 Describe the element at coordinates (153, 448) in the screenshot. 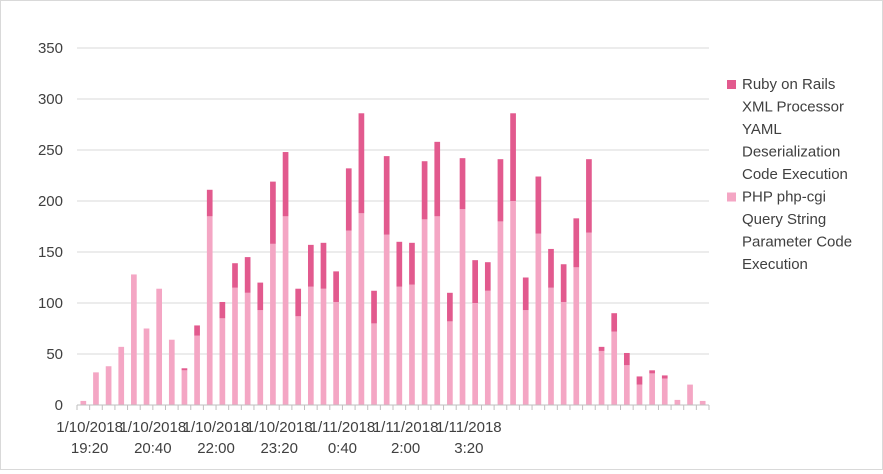

I see `x-tick-label: 20:40` at that location.